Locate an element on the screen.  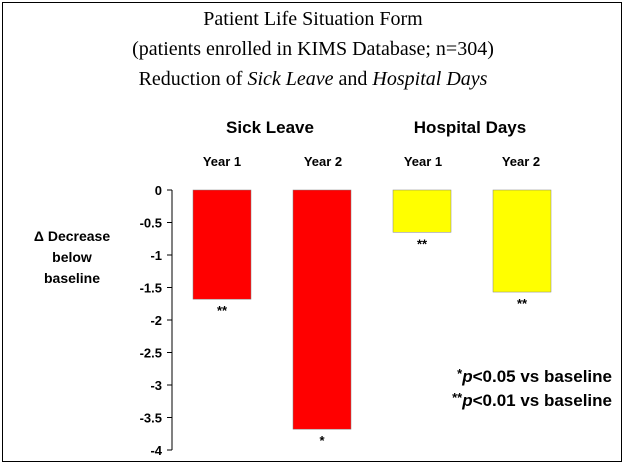
y-axis-label-line-2: below is located at coordinates (72, 257).